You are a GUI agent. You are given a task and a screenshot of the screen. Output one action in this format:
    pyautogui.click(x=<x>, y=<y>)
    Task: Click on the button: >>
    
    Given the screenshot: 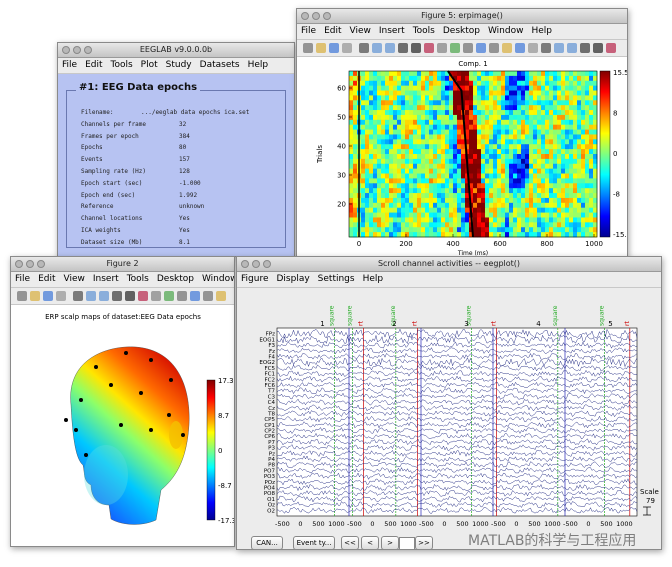 What is the action you would take?
    pyautogui.click(x=424, y=542)
    